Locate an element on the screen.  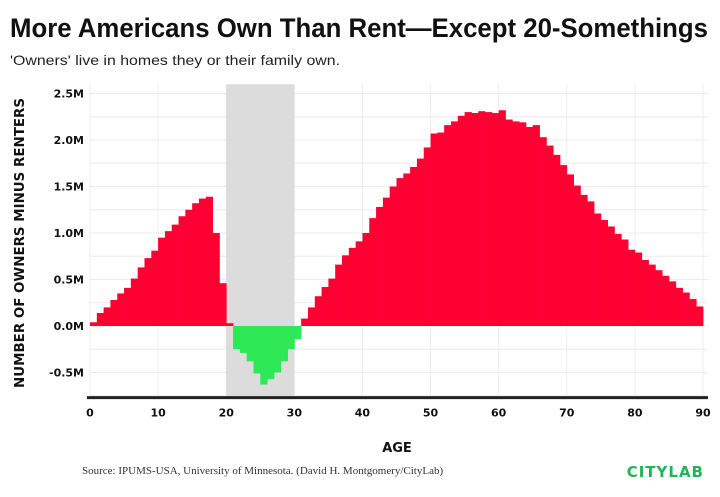
x-axis-label: AGE is located at coordinates (397, 448).